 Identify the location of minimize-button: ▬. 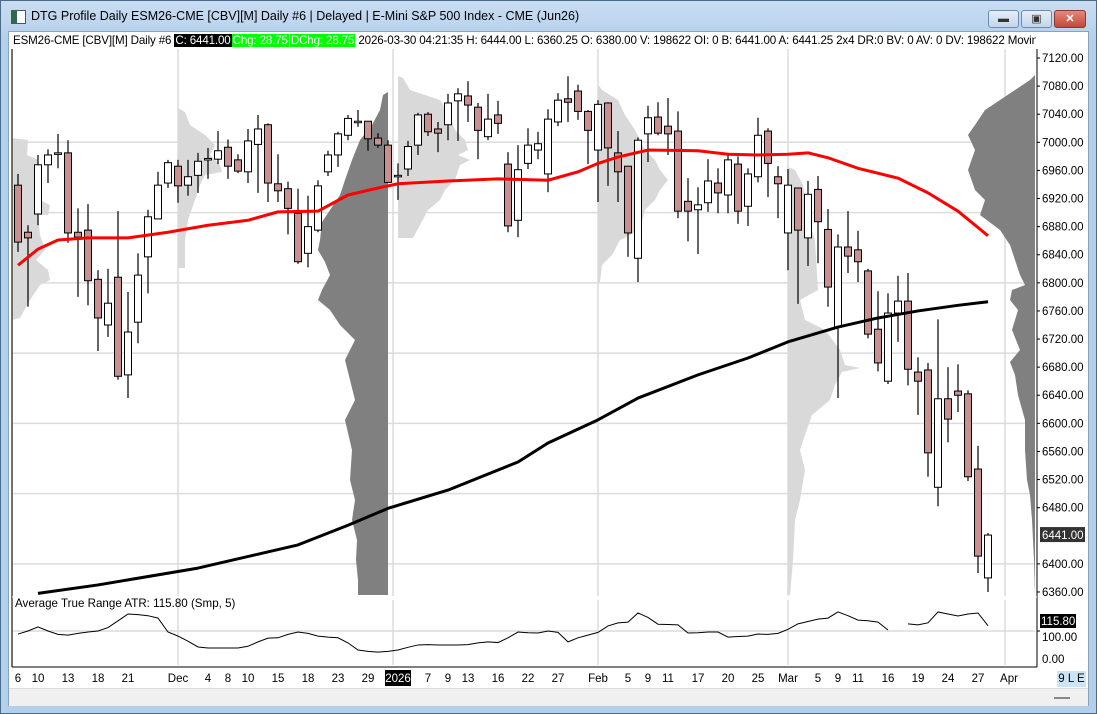
(1003, 19).